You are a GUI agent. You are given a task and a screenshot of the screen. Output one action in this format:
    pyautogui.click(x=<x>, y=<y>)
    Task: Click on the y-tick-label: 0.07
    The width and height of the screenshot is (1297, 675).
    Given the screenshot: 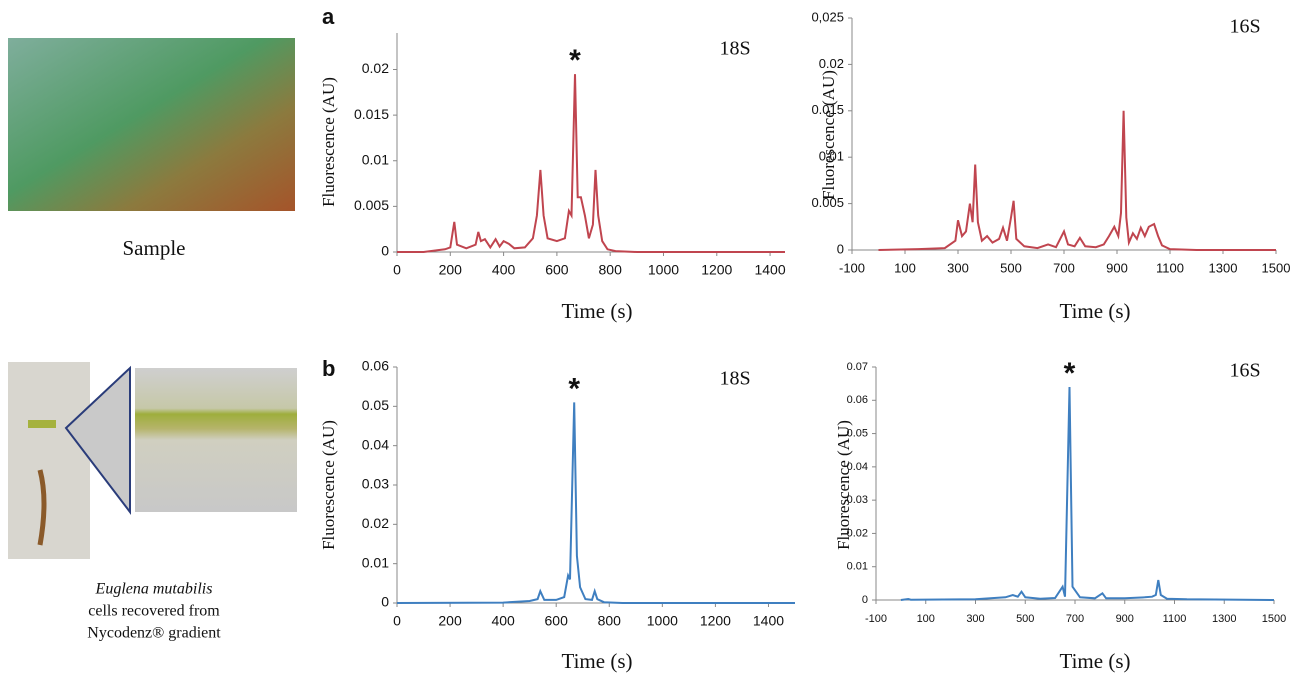 What is the action you would take?
    pyautogui.click(x=857, y=367)
    